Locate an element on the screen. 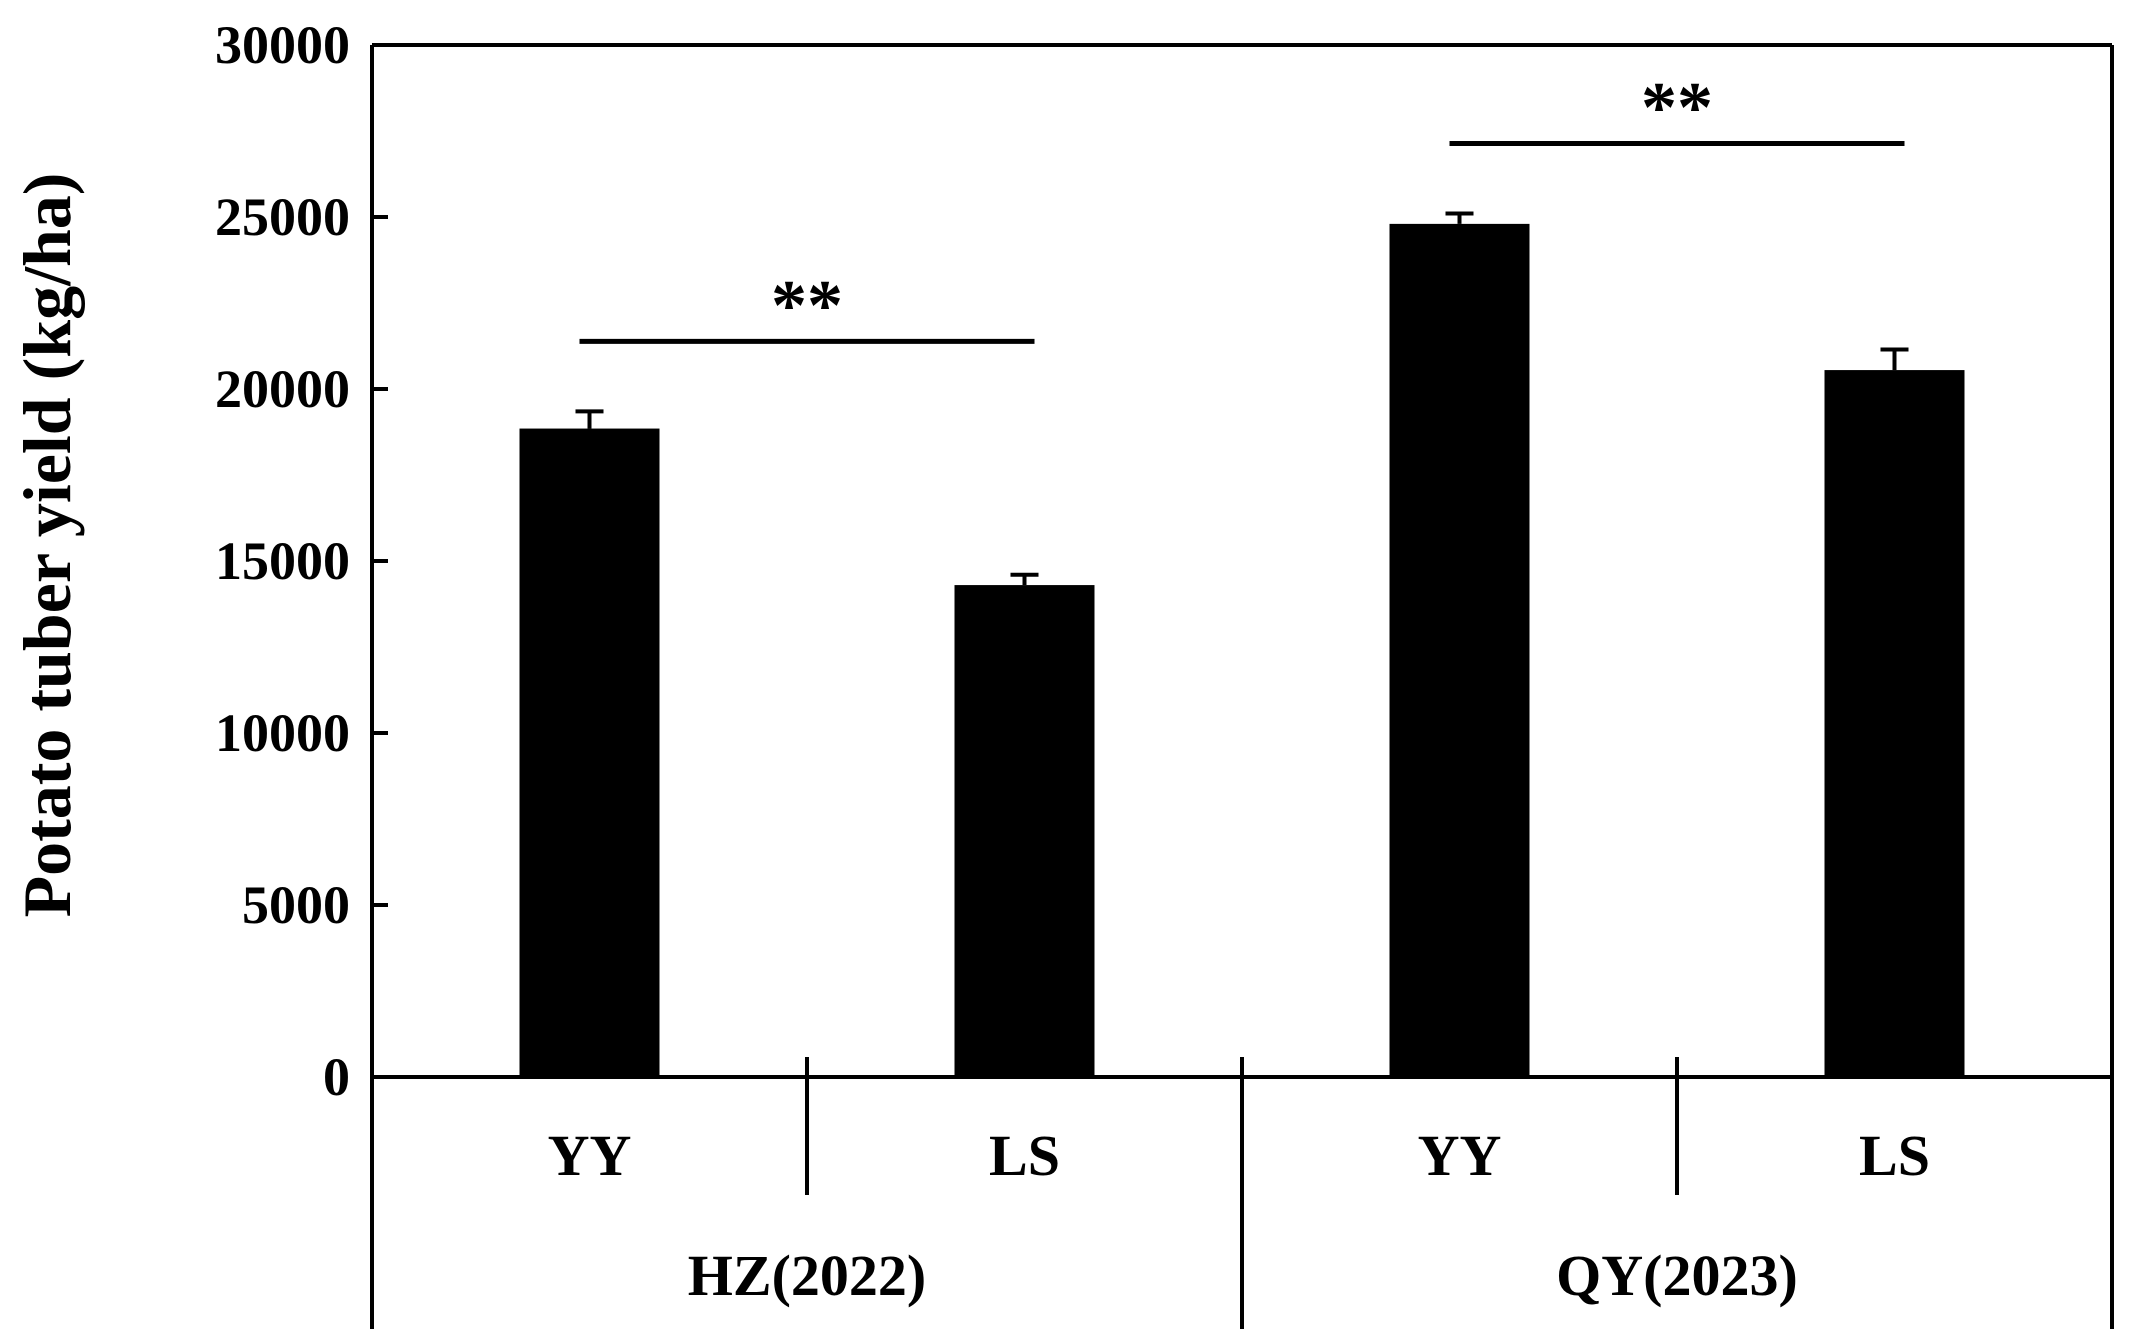 The height and width of the screenshot is (1329, 2134). y-tick-label: 15000 is located at coordinates (282, 561).